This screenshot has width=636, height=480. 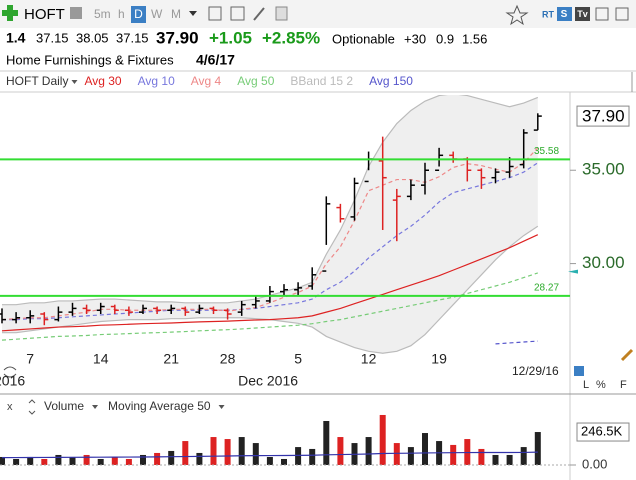 I want to click on quote-extra: 1.56, so click(x=474, y=38).